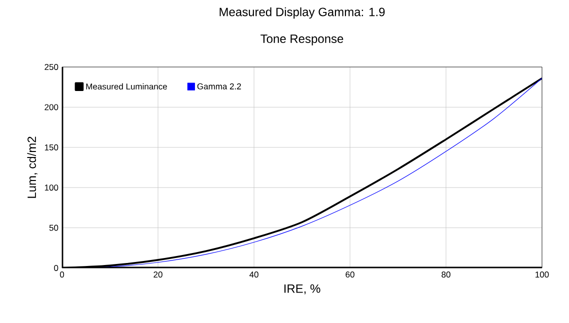 The image size is (569, 323). Describe the element at coordinates (302, 13) in the screenshot. I see `chart-title: Measured Display Gamma: 1.9` at that location.